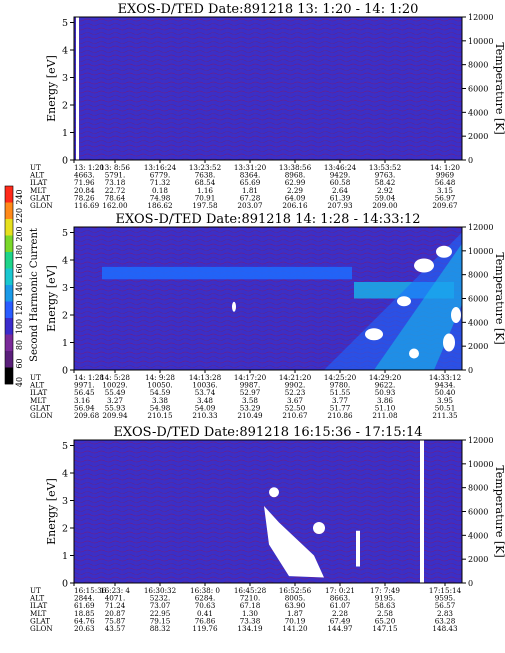  Describe the element at coordinates (114, 385) in the screenshot. I see `ephemeris-value: 10029.` at that location.